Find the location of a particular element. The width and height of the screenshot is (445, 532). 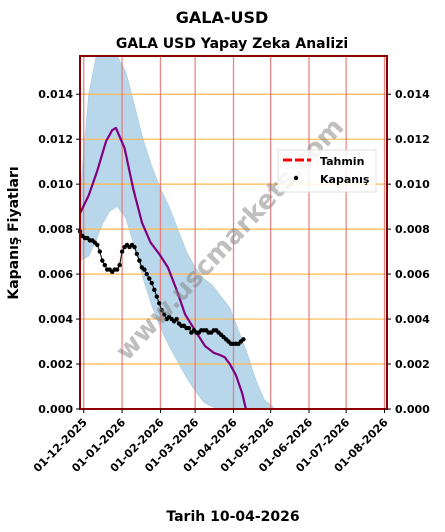

legend-forecast-label: Tahmin is located at coordinates (342, 161).